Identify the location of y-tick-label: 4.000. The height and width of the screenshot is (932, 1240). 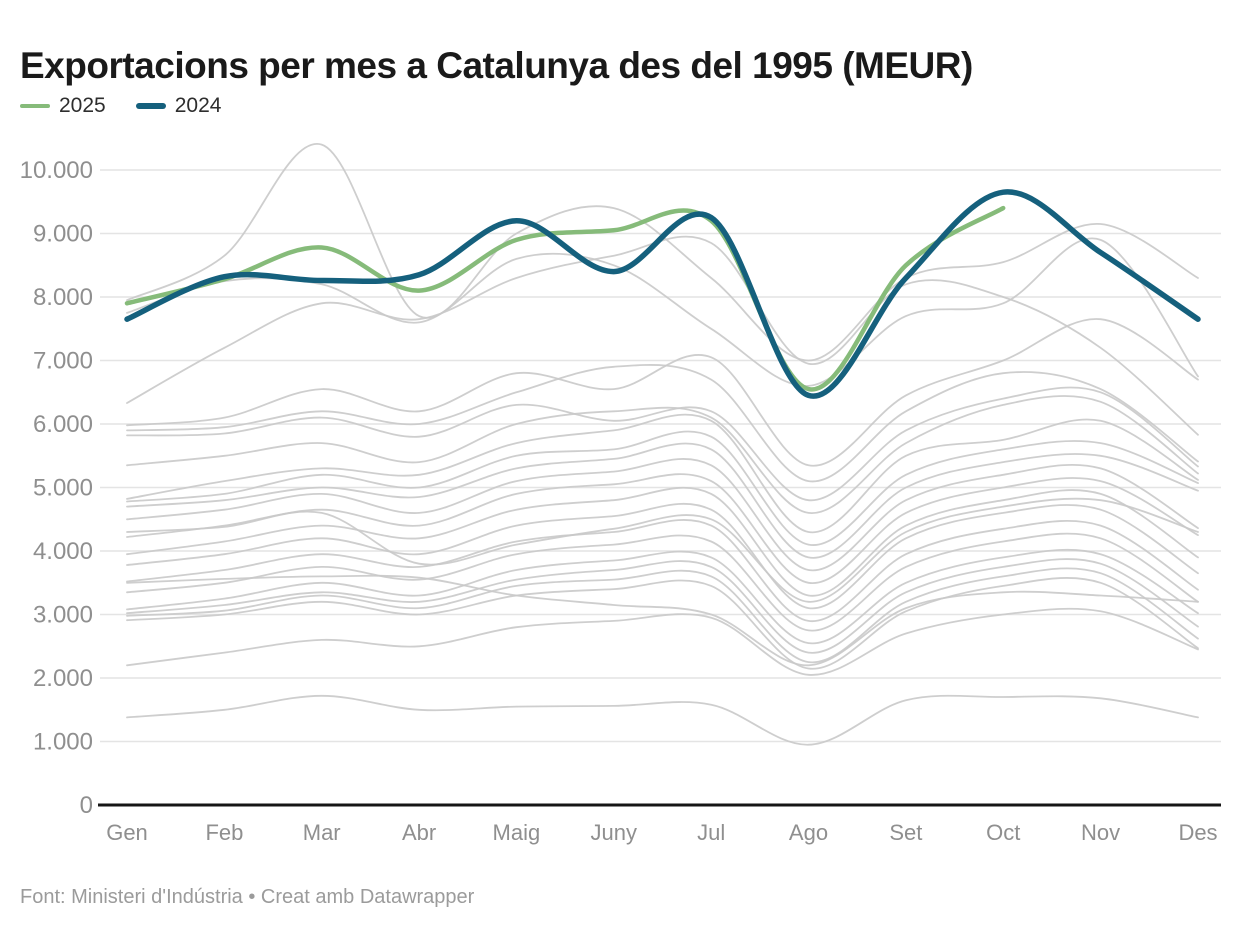
(63, 551).